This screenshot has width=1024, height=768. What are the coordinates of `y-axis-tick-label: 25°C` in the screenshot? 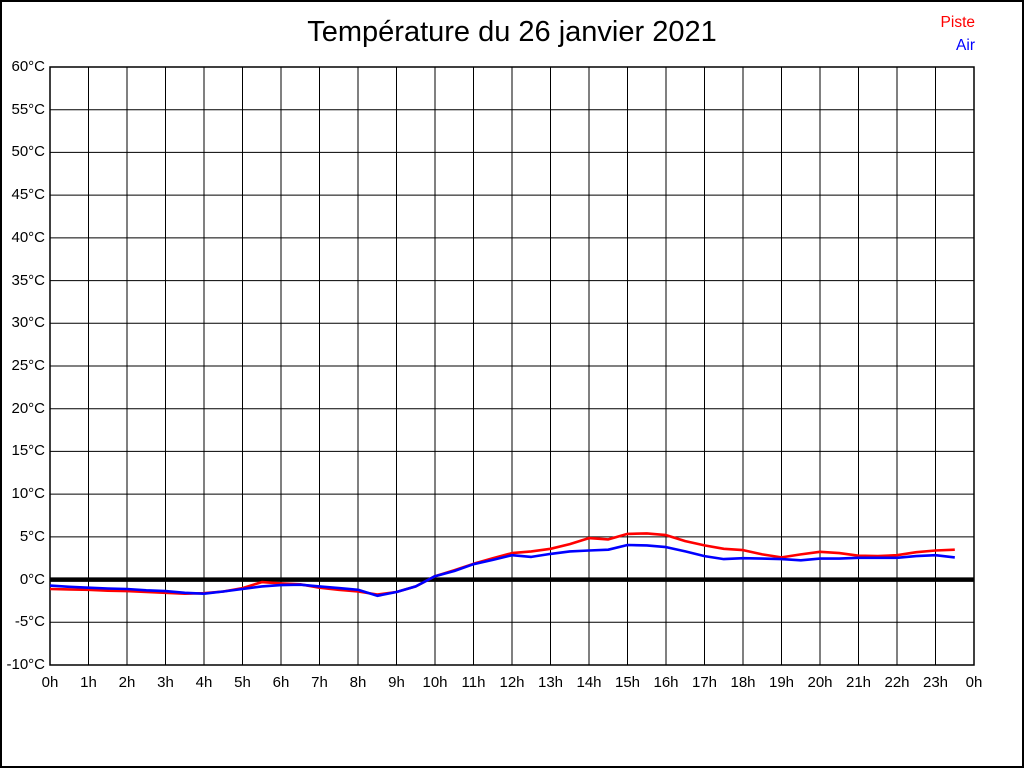 It's located at (28, 365).